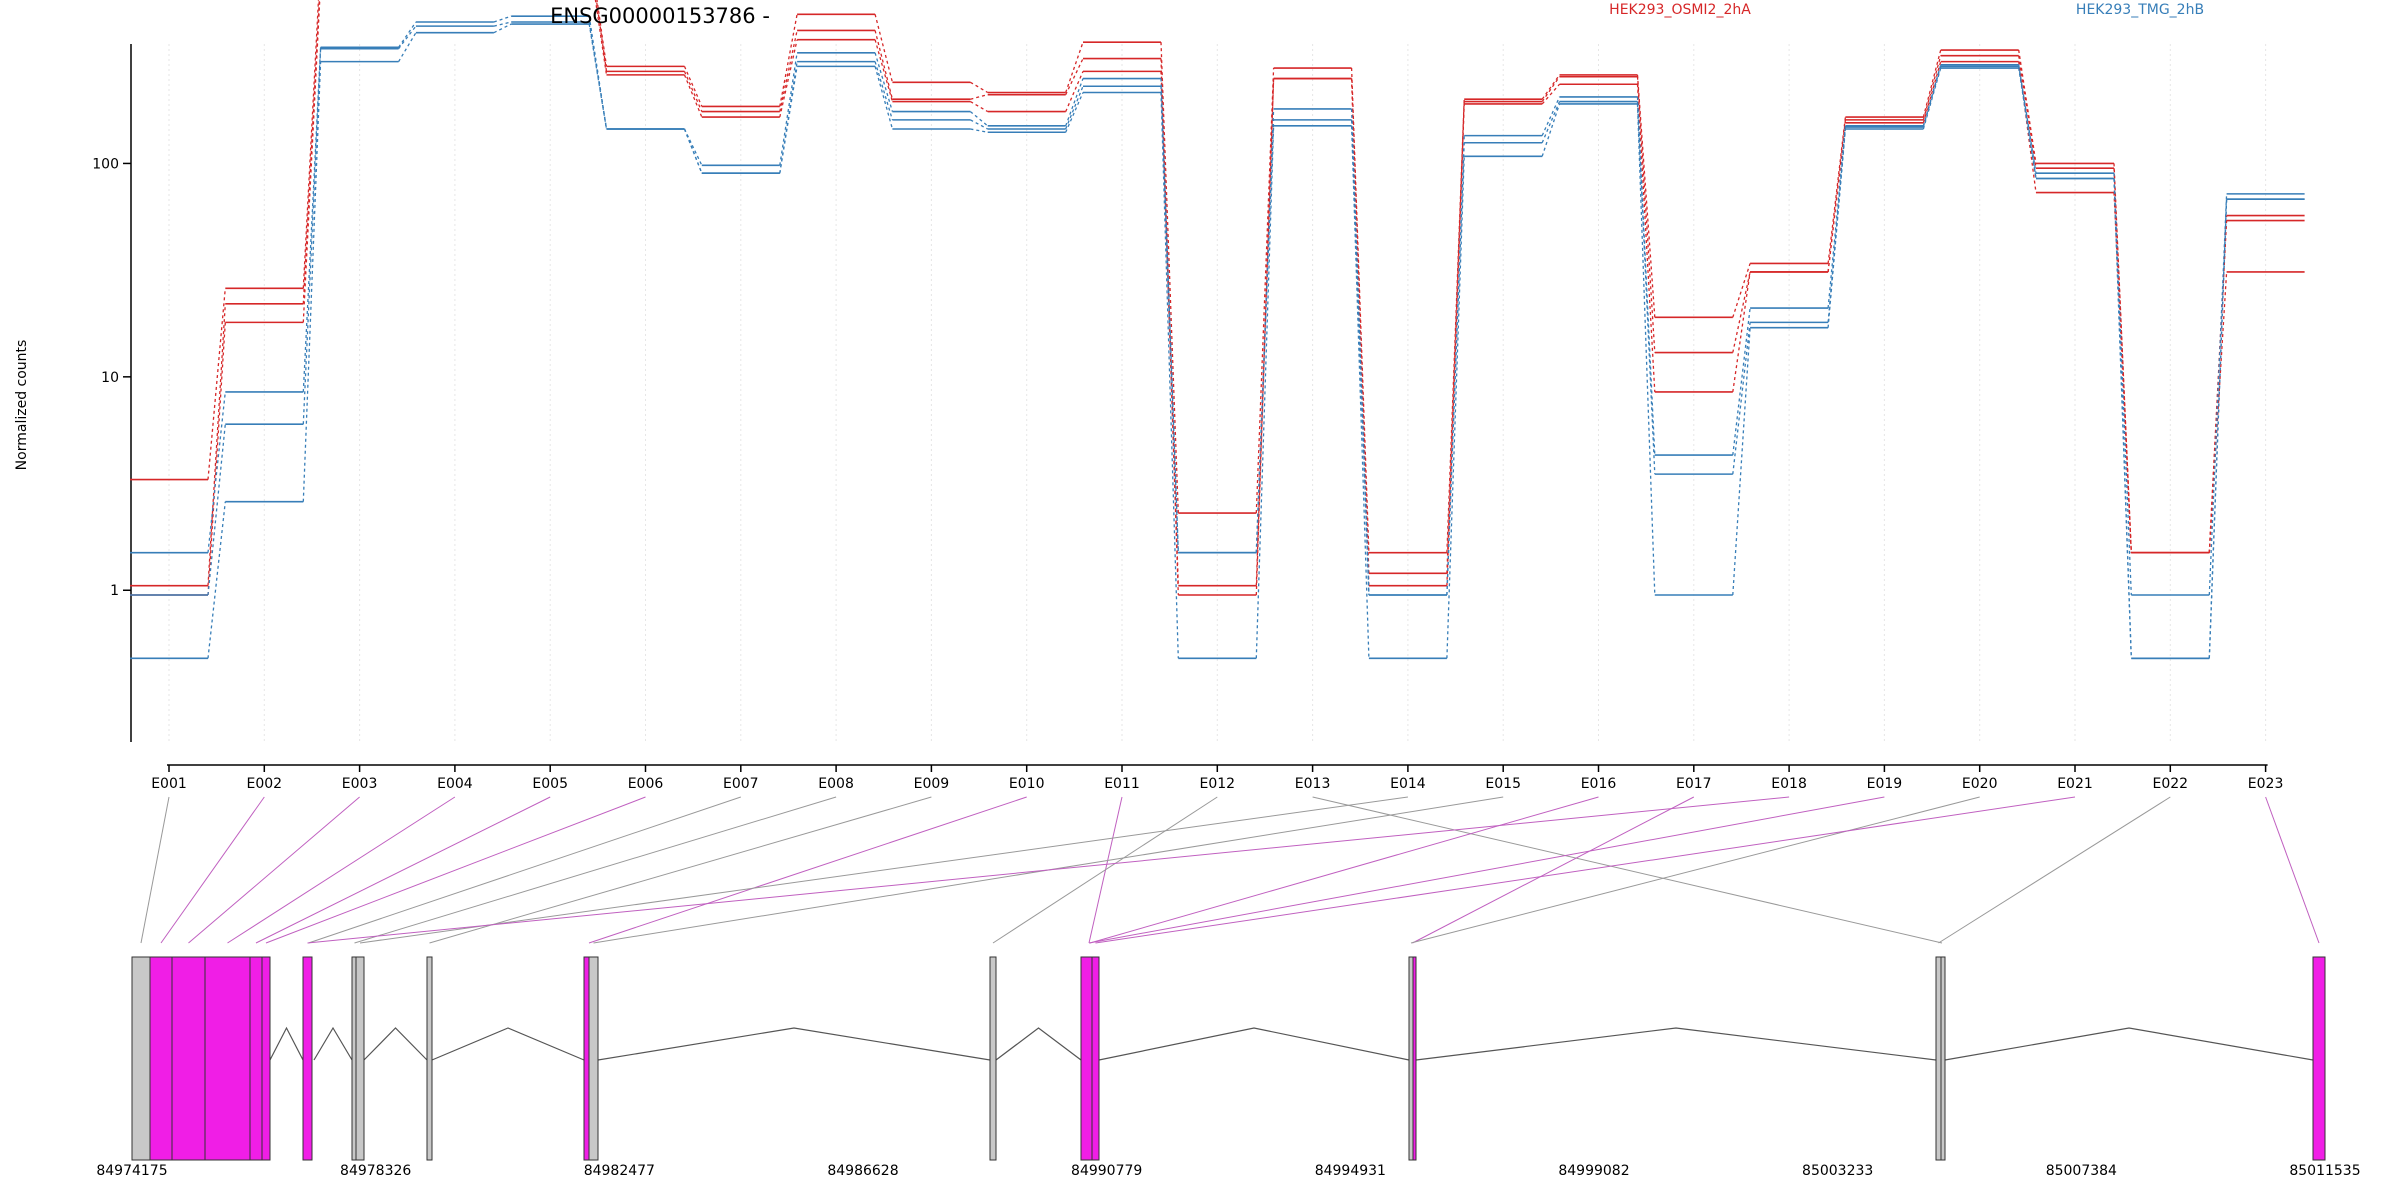 The width and height of the screenshot is (2400, 1200). I want to click on genome-tick-label: 84982477, so click(619, 1171).